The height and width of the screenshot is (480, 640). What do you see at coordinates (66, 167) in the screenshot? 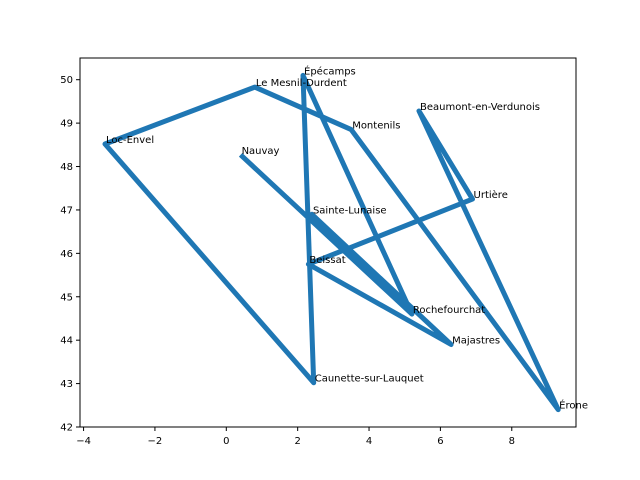
I see `y-tick-label: 48` at bounding box center [66, 167].